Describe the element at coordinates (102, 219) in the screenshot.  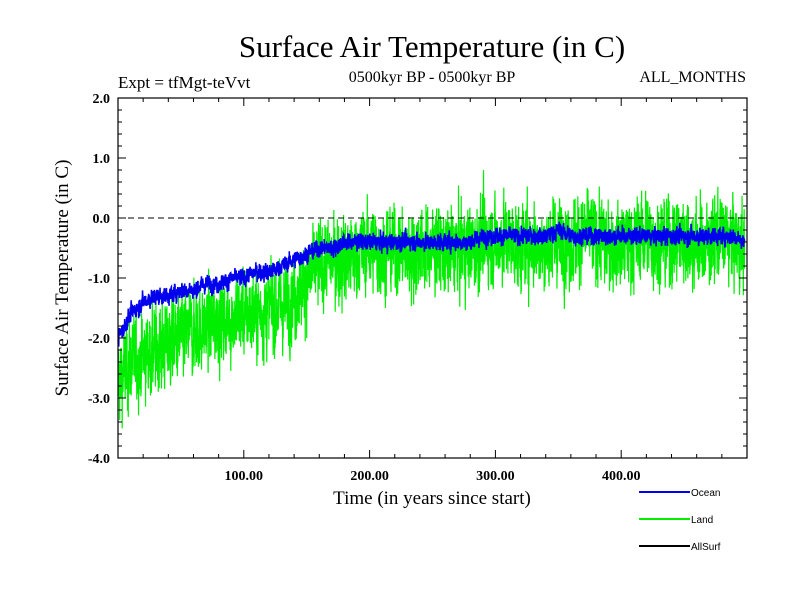
I see `y-tick-label: 0.0` at that location.